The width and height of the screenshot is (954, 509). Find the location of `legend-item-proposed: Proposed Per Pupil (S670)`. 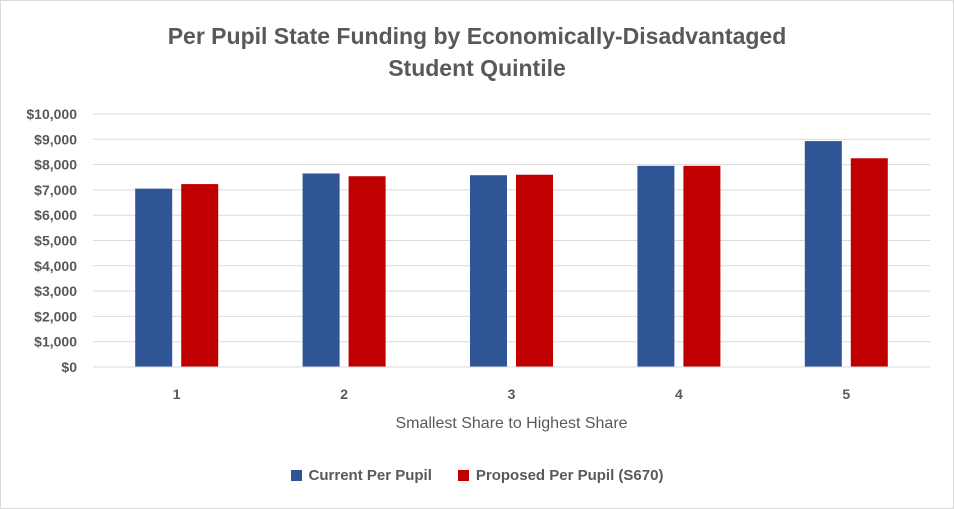

legend-item-proposed: Proposed Per Pupil (S670) is located at coordinates (560, 475).